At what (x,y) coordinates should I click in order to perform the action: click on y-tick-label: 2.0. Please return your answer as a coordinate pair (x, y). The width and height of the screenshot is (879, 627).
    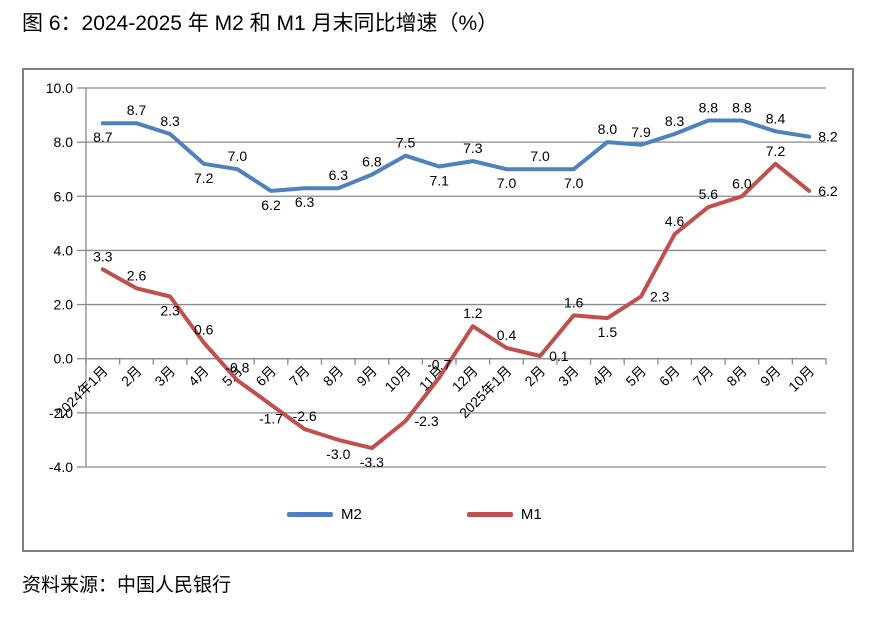
    Looking at the image, I should click on (64, 305).